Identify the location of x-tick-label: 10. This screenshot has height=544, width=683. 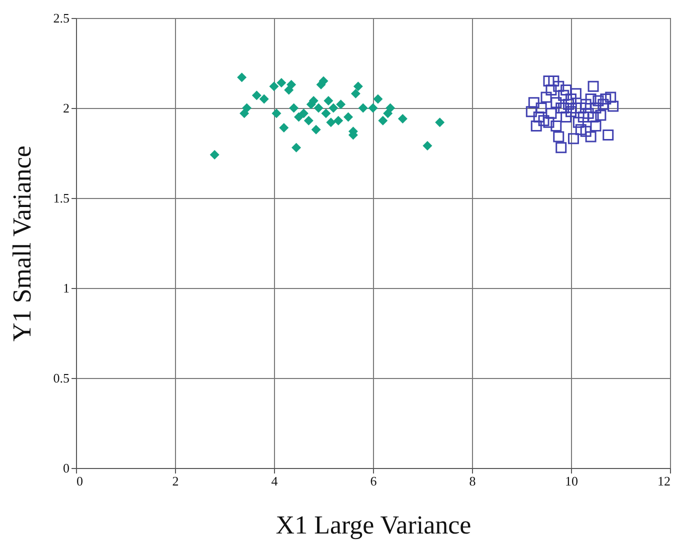
(571, 481).